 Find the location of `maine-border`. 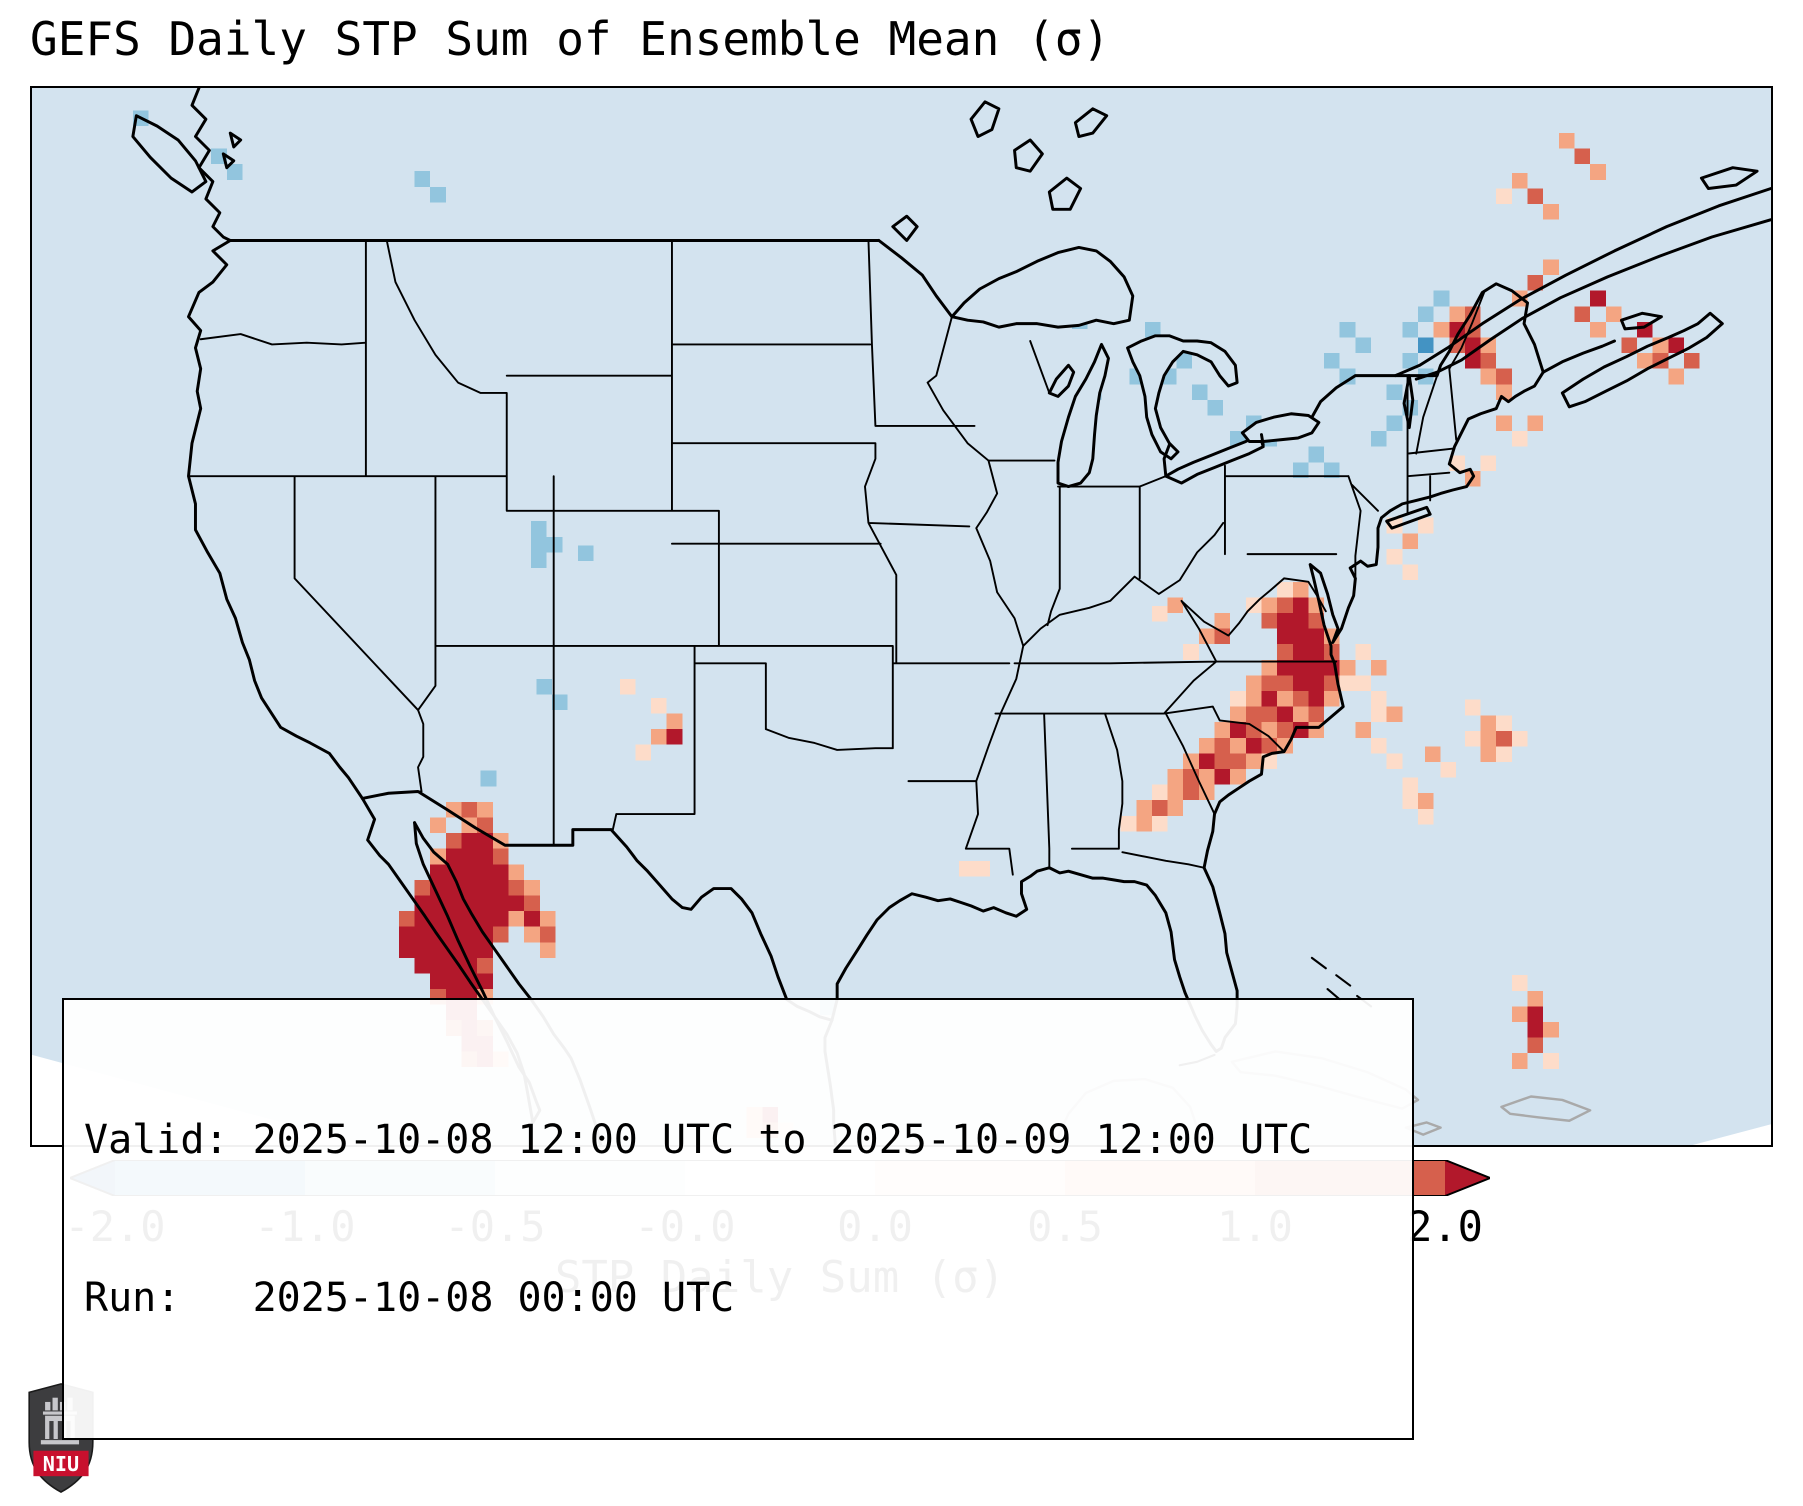

maine-border is located at coordinates (1427, 350).